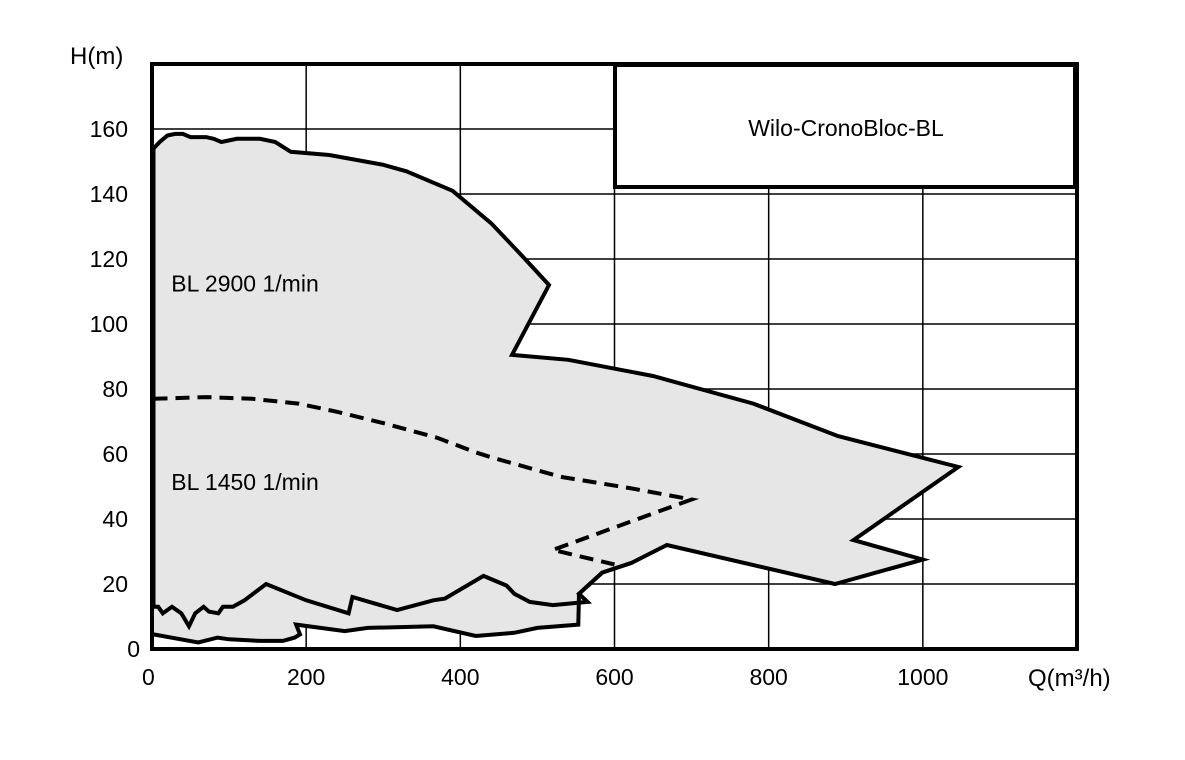 This screenshot has width=1185, height=760. I want to click on x-tick-label: 0, so click(148, 677).